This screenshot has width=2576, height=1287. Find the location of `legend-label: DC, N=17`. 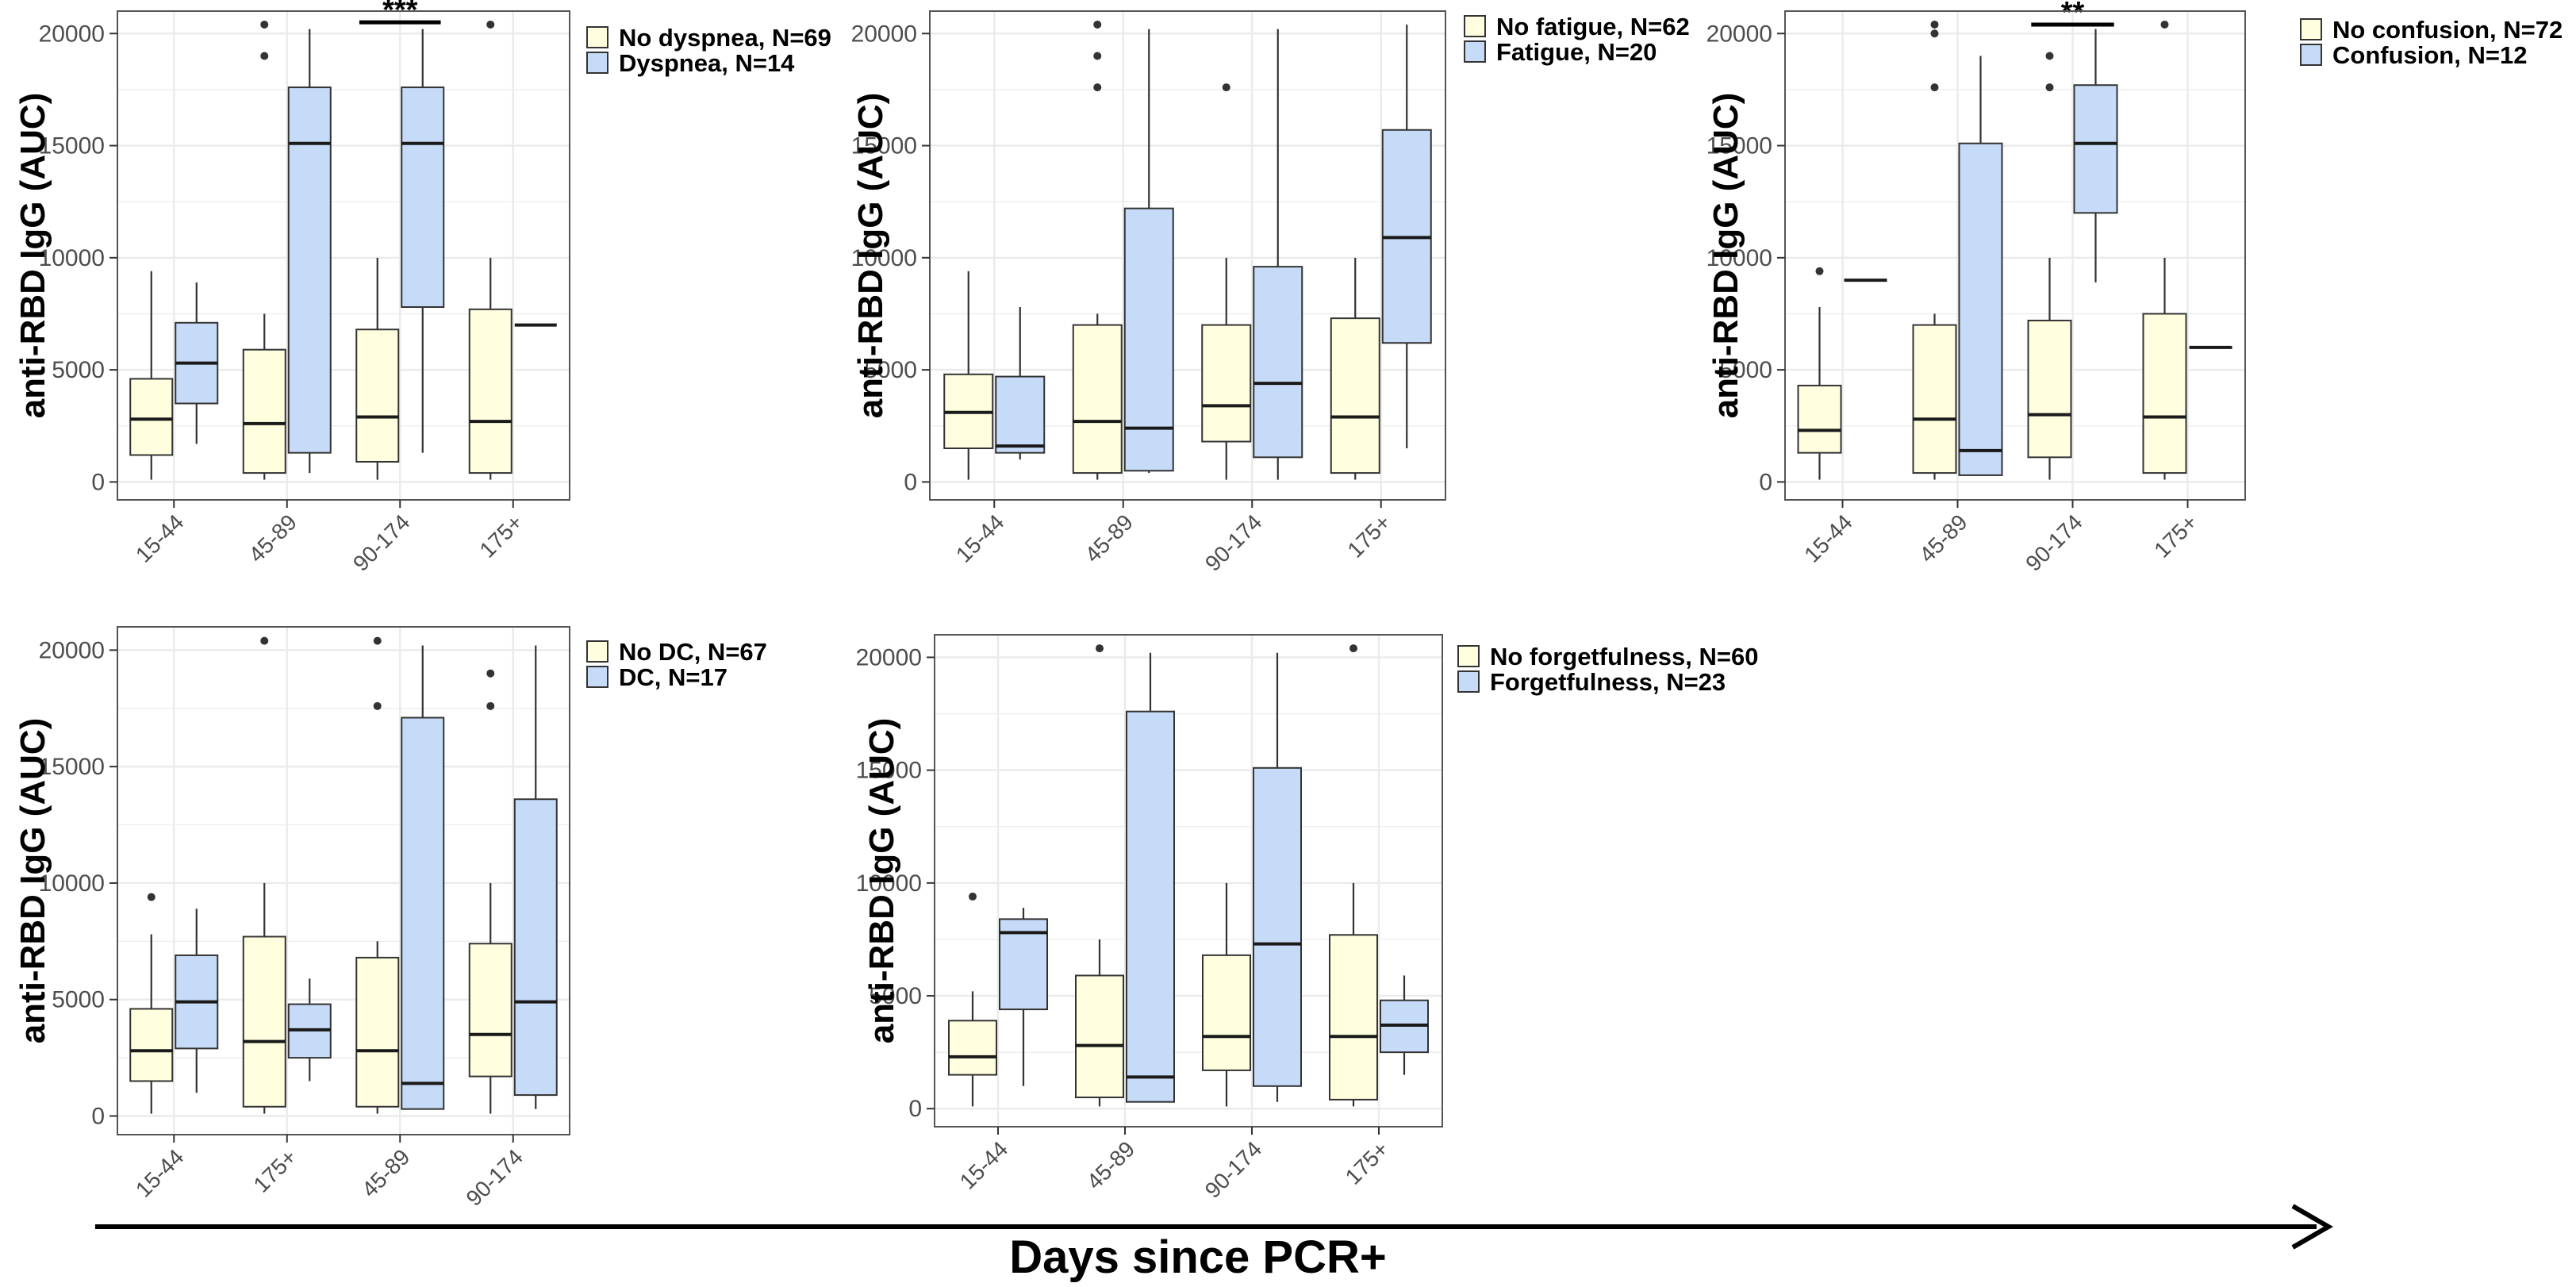

legend-label: DC, N=17 is located at coordinates (673, 677).